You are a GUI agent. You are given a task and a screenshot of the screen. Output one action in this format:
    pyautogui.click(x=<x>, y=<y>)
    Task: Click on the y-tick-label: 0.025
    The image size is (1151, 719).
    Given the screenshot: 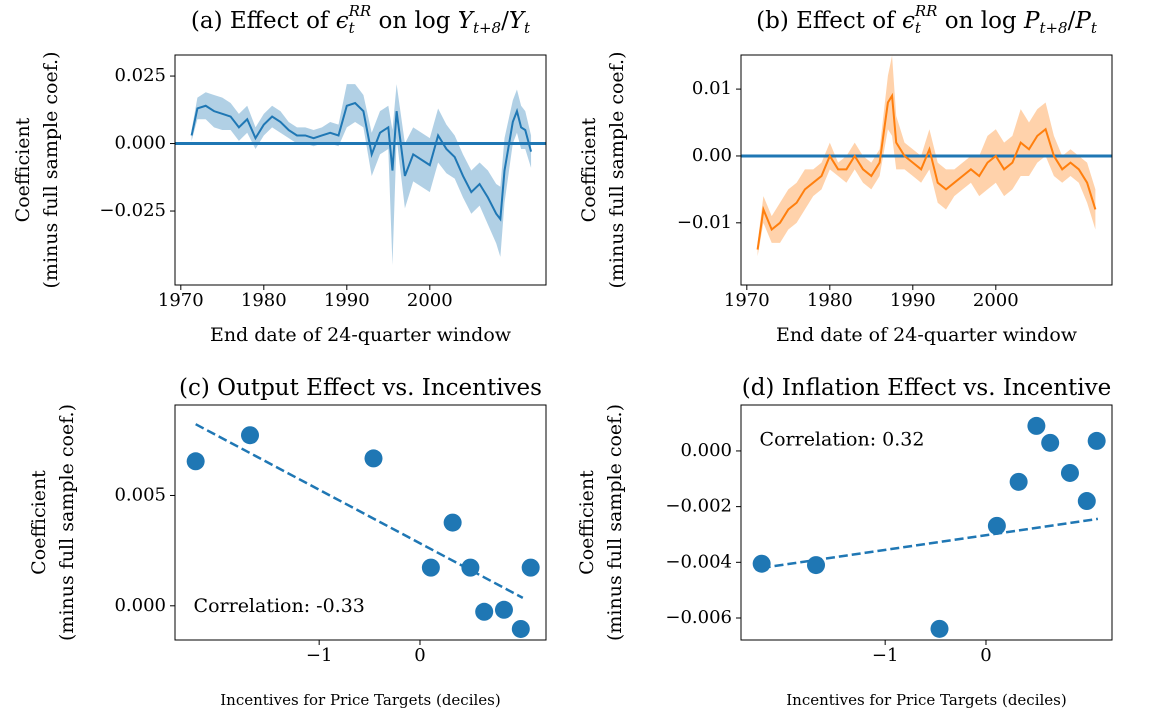 What is the action you would take?
    pyautogui.click(x=140, y=75)
    